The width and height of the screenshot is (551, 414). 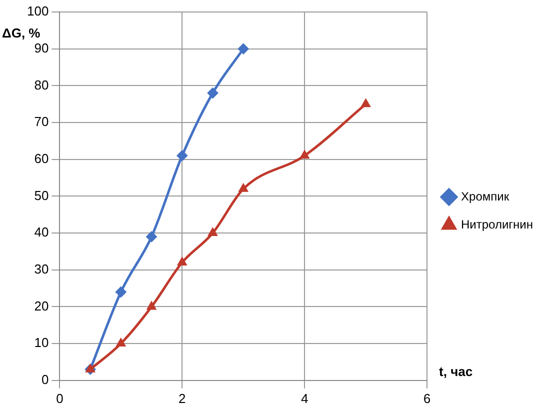 What do you see at coordinates (427, 398) in the screenshot?
I see `x-tick-label: 6` at bounding box center [427, 398].